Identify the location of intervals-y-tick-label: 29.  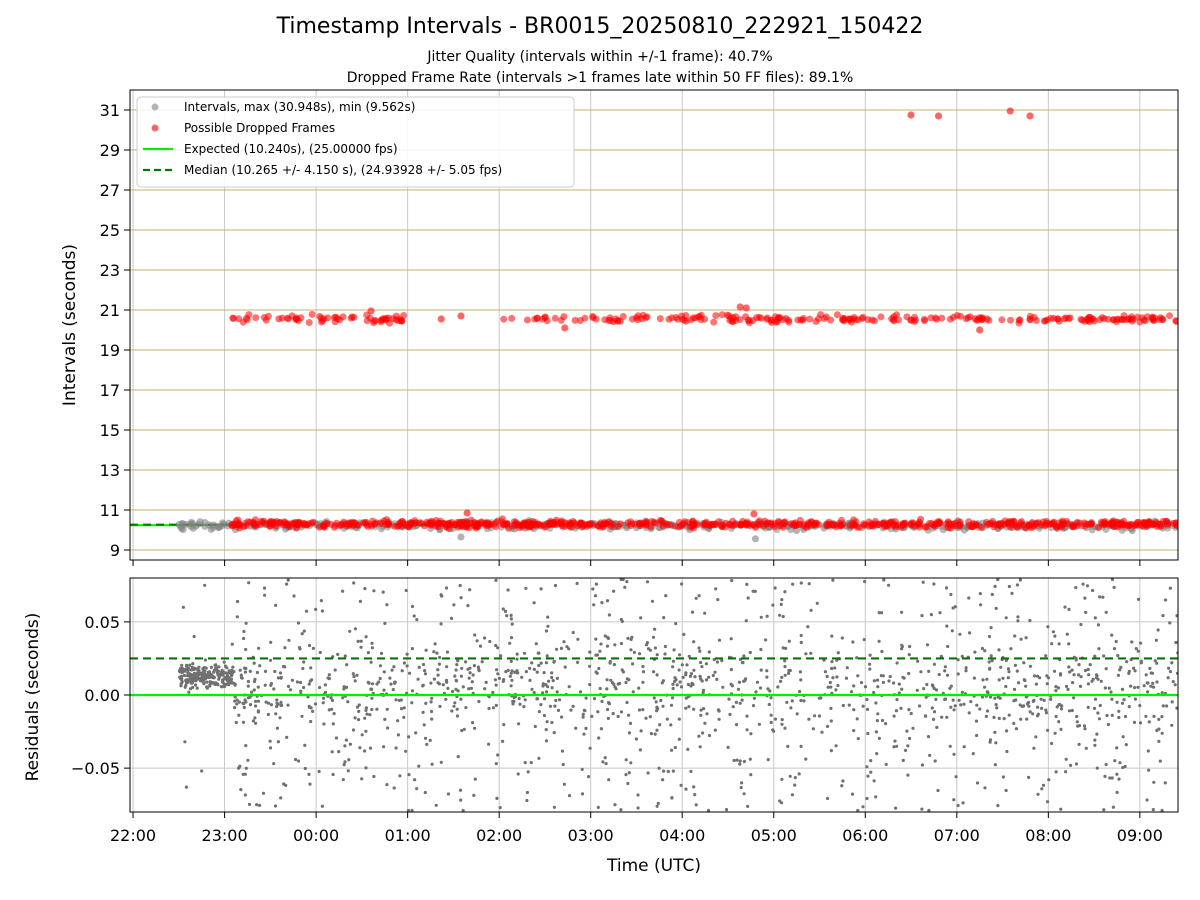
(110, 150).